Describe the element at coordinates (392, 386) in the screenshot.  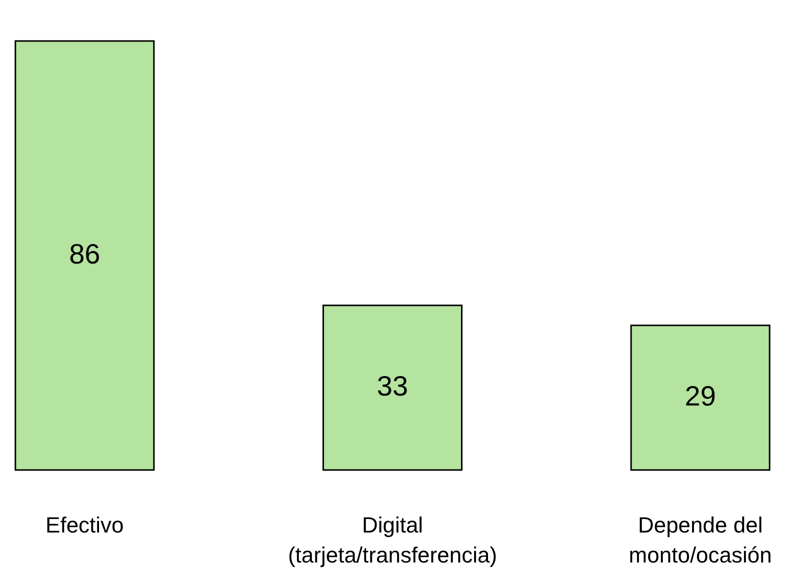
I see `data-label: 33` at that location.